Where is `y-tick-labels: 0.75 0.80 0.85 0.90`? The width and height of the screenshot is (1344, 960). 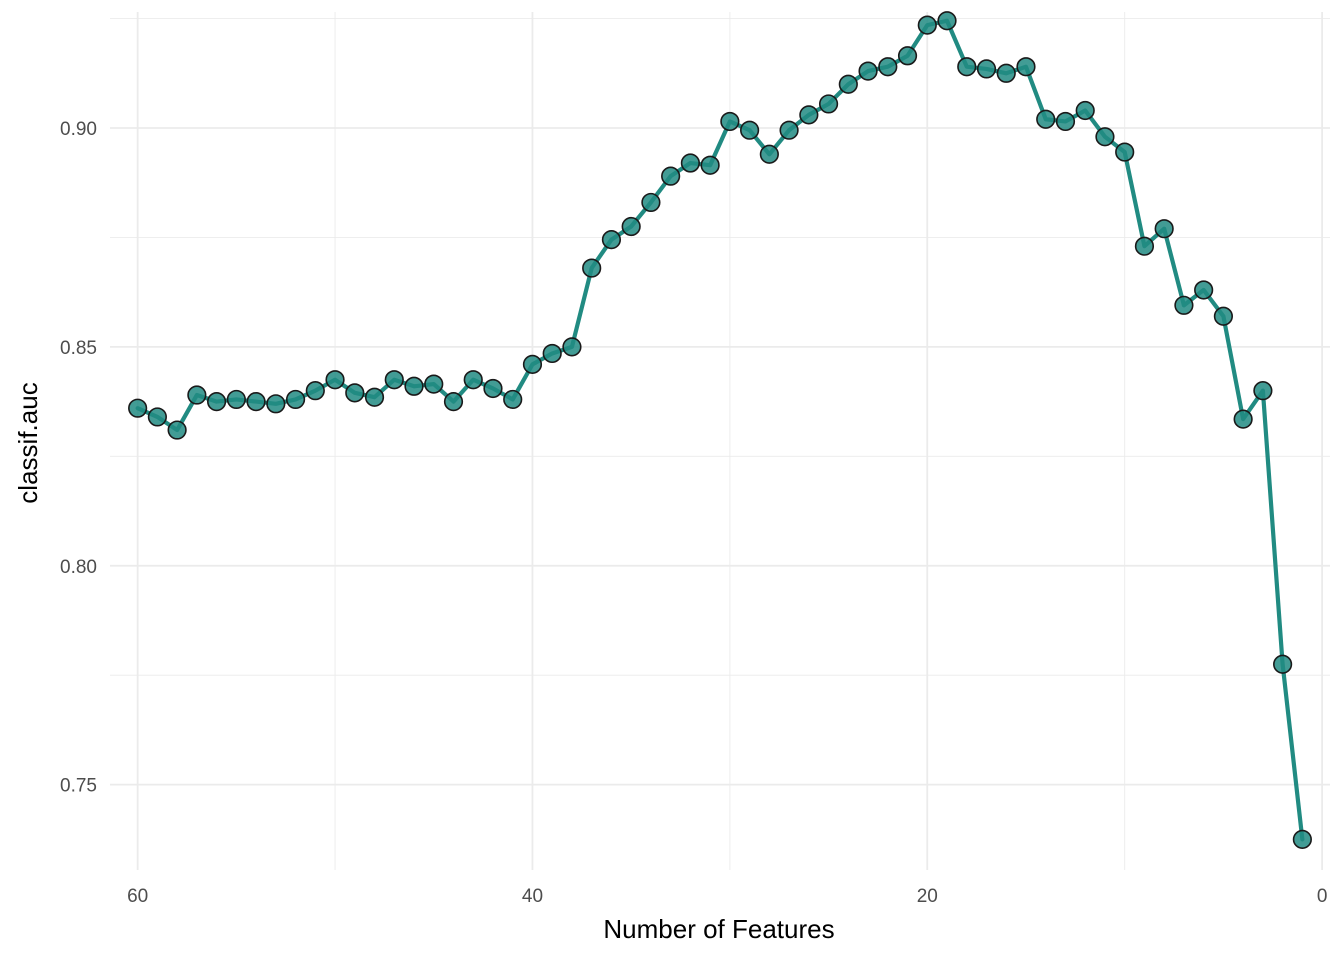
y-tick-labels: 0.75 0.80 0.85 0.90 is located at coordinates (78, 458).